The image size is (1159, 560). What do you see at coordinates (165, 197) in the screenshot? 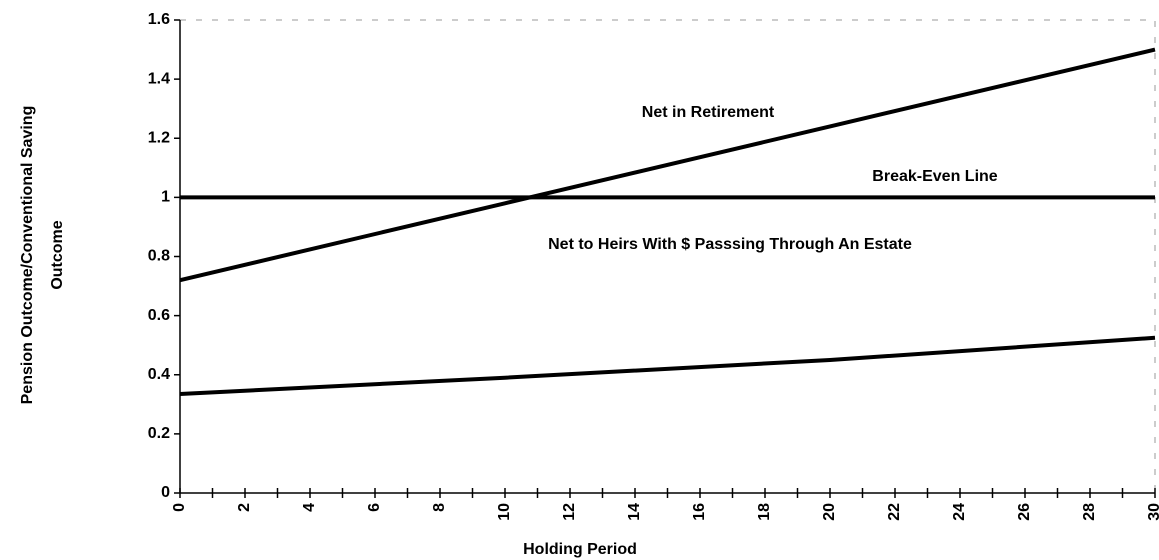
I see `y-tick-label: 1` at bounding box center [165, 197].